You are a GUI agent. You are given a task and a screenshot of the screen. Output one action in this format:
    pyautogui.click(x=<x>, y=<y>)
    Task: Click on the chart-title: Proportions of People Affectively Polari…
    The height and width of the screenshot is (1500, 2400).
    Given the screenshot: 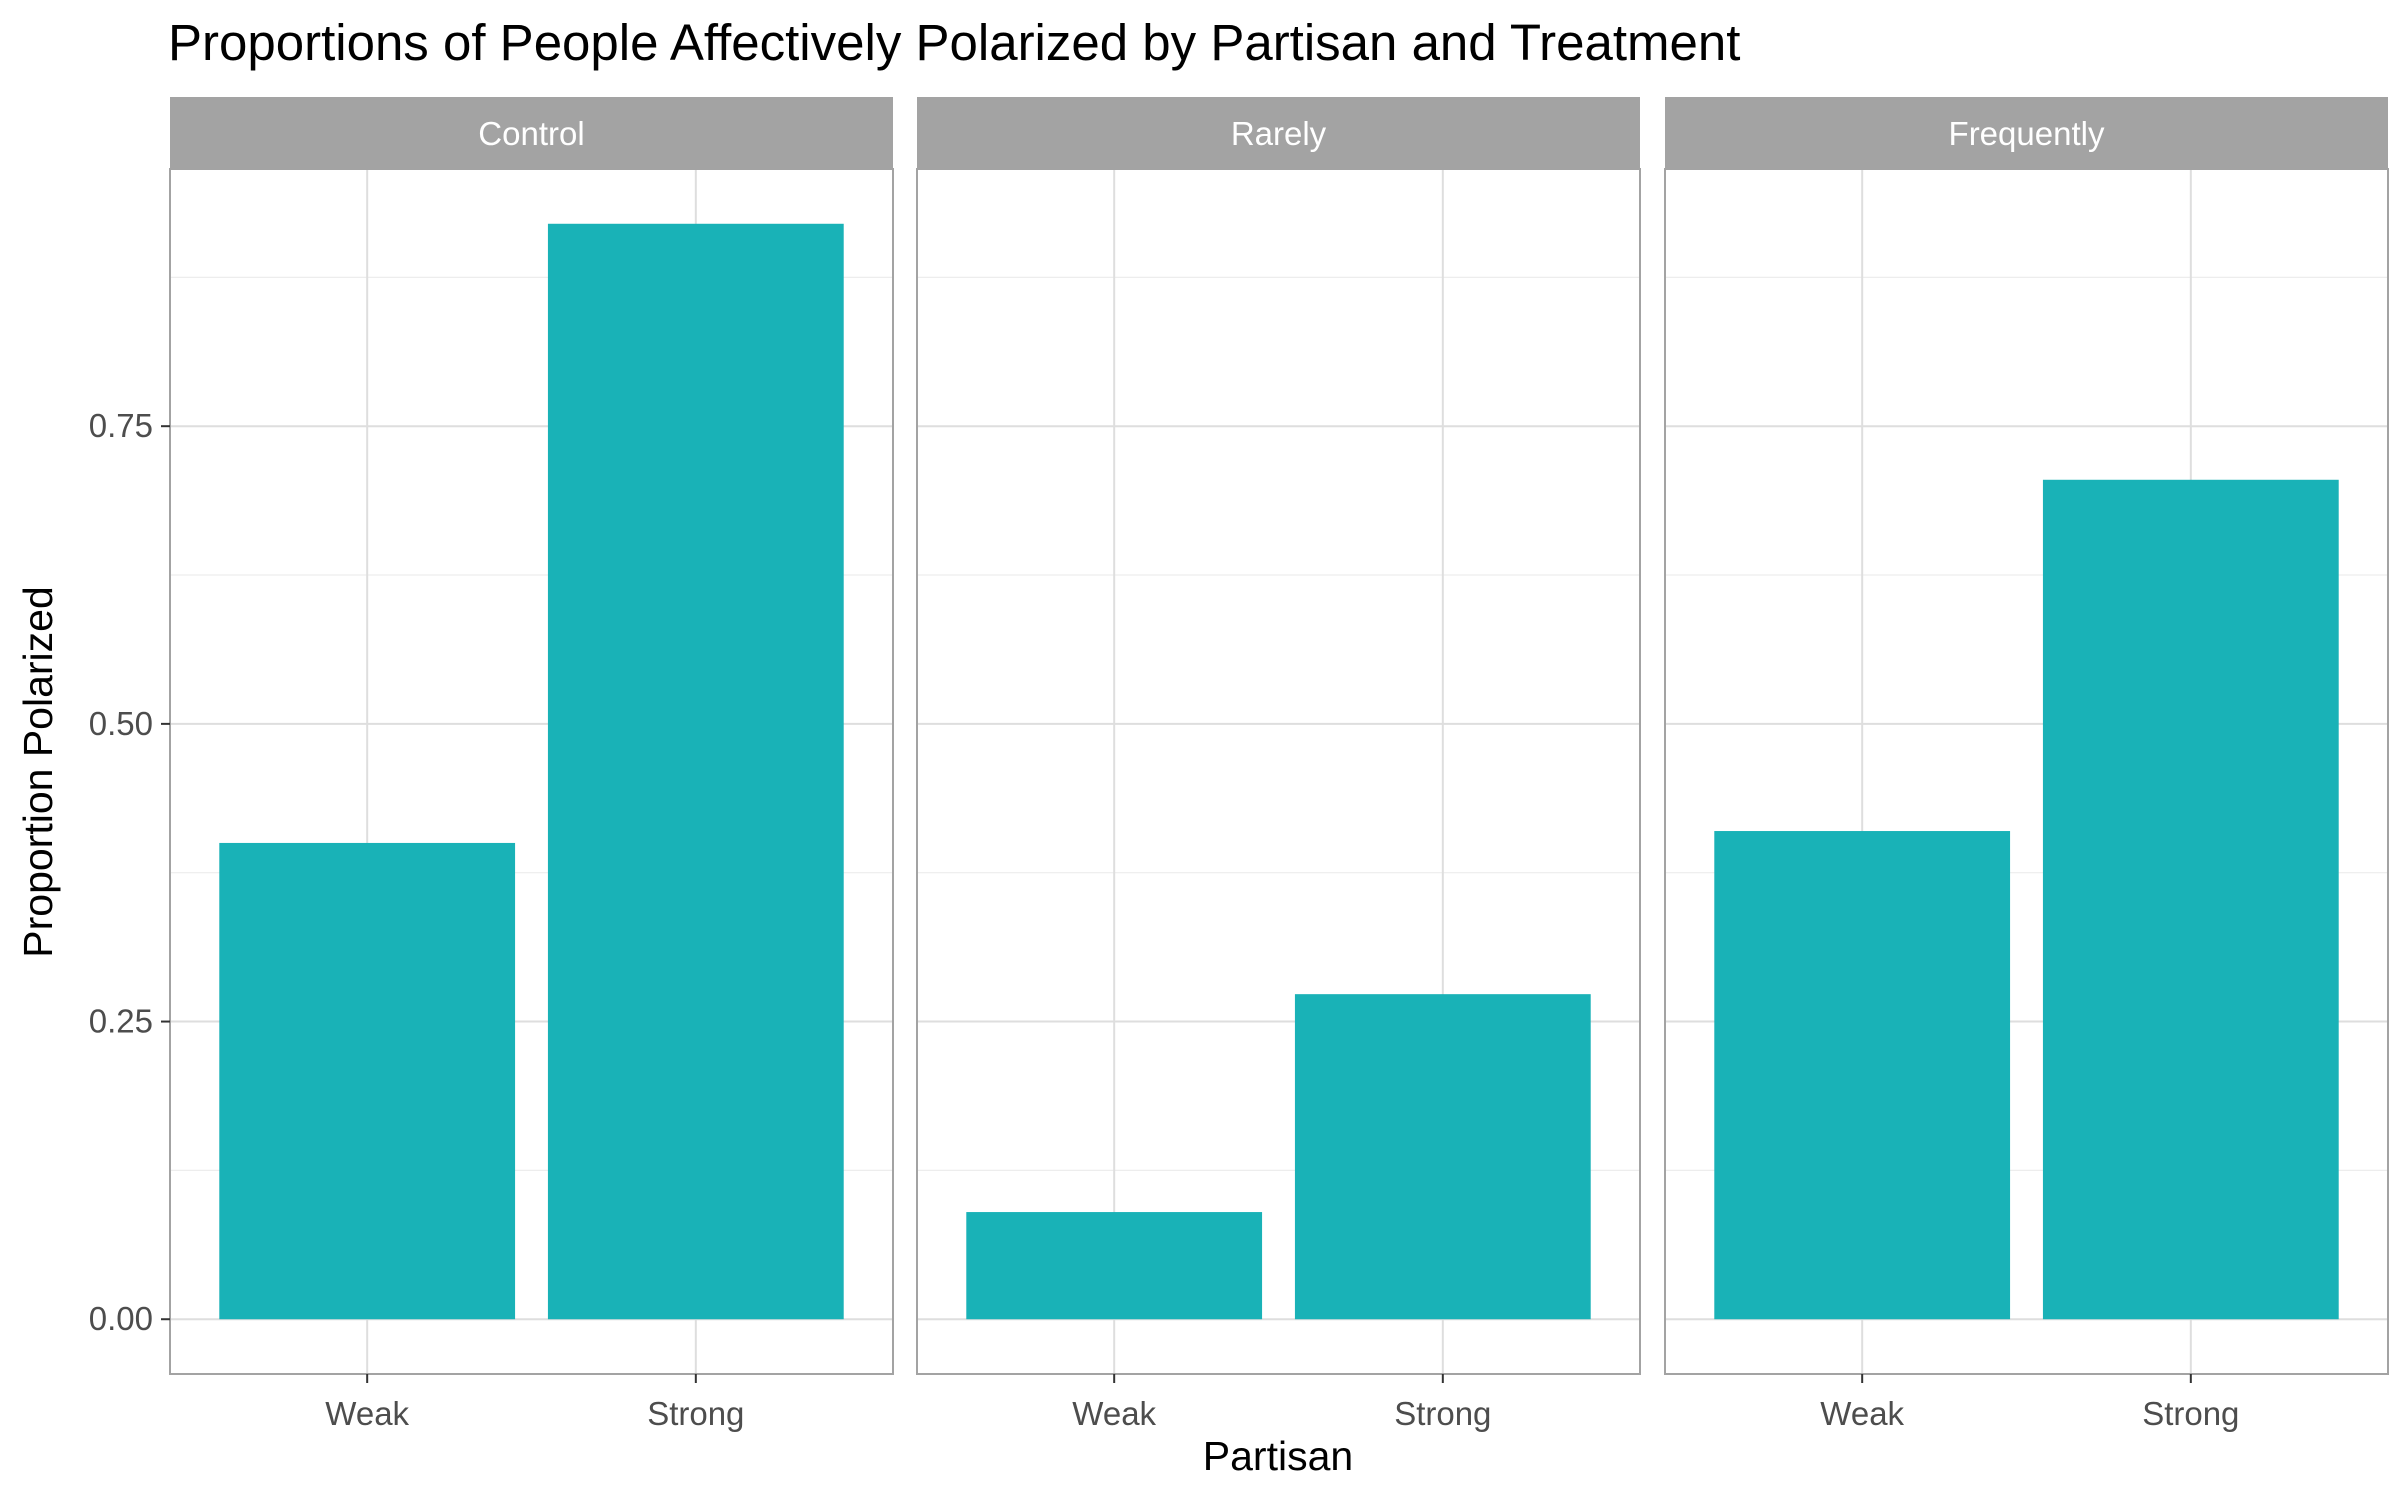 What is the action you would take?
    pyautogui.click(x=954, y=42)
    